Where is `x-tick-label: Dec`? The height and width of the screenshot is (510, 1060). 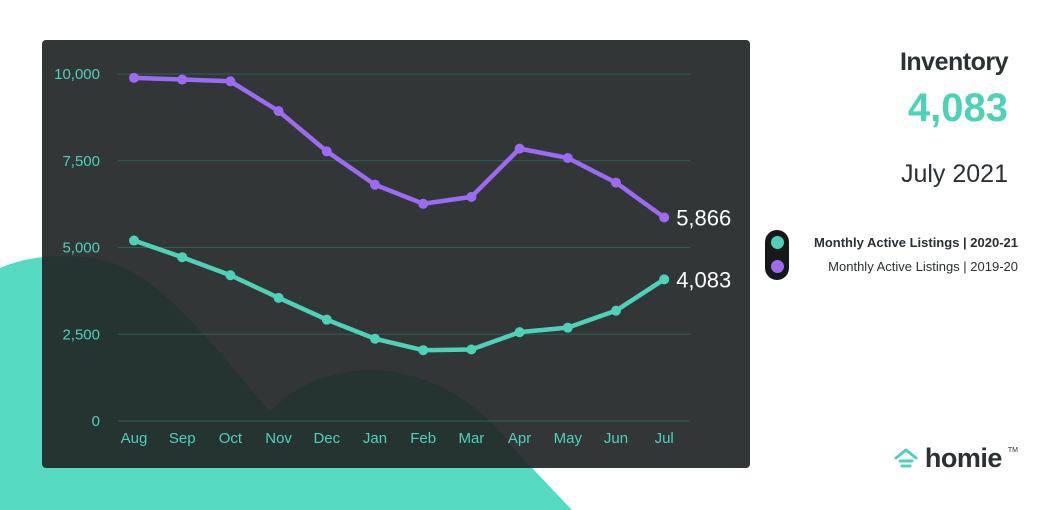
x-tick-label: Dec is located at coordinates (326, 438).